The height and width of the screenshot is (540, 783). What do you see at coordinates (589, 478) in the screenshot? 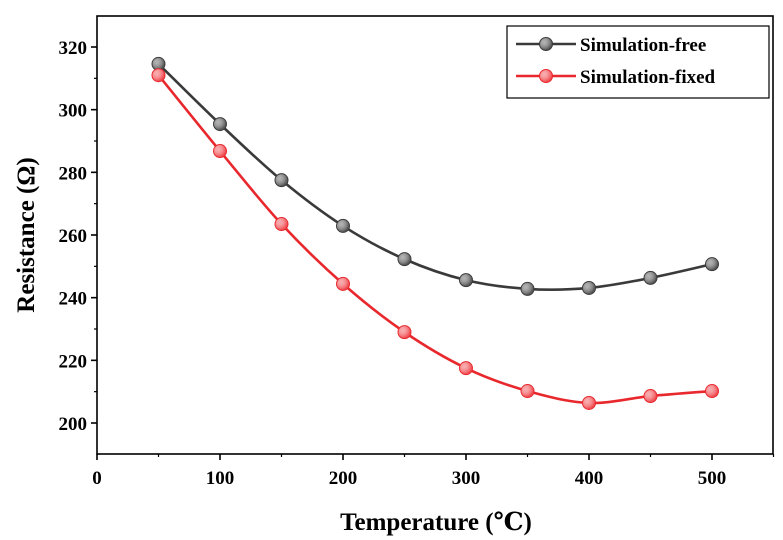
I see `x-tick-label: 400` at bounding box center [589, 478].